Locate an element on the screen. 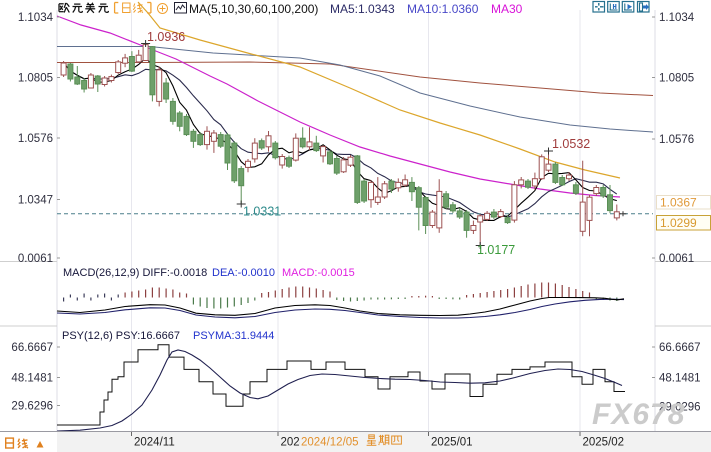 This screenshot has height=452, width=711. svg-text: 2024/11 is located at coordinates (154, 443).